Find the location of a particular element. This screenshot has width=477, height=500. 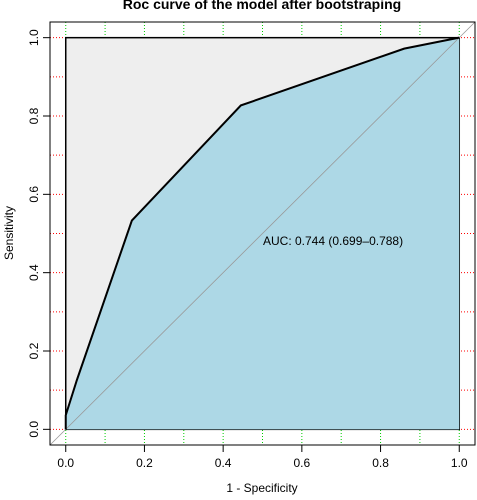

x-tick-label: 1.0 is located at coordinates (459, 463).